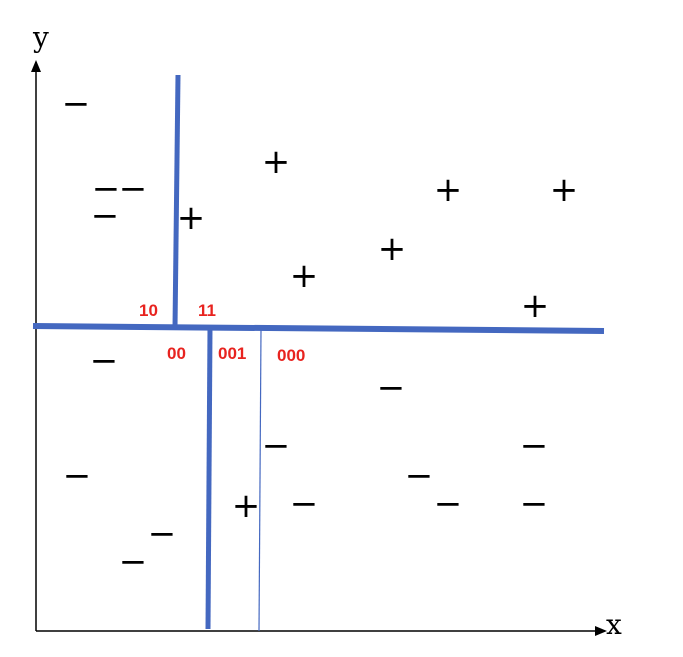  Describe the element at coordinates (40, 37) in the screenshot. I see `y-axis-label: y` at that location.